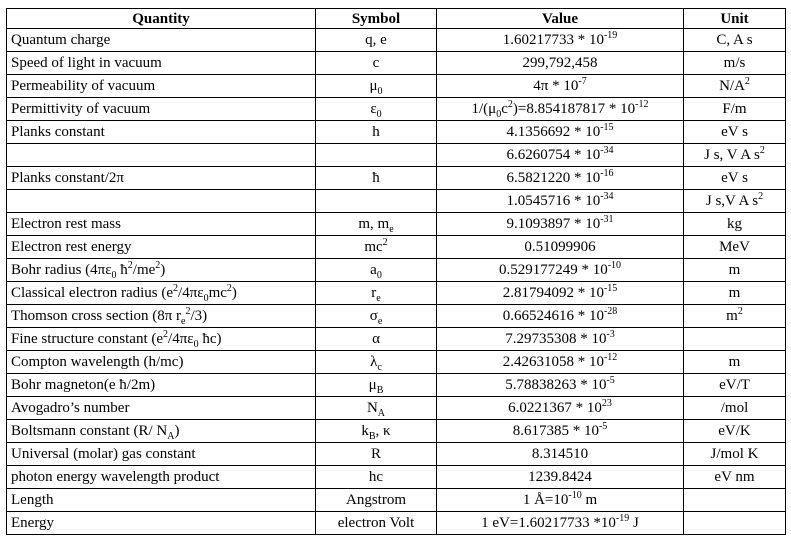 The width and height of the screenshot is (791, 542). I want to click on cell-unit: m/s, so click(734, 63).